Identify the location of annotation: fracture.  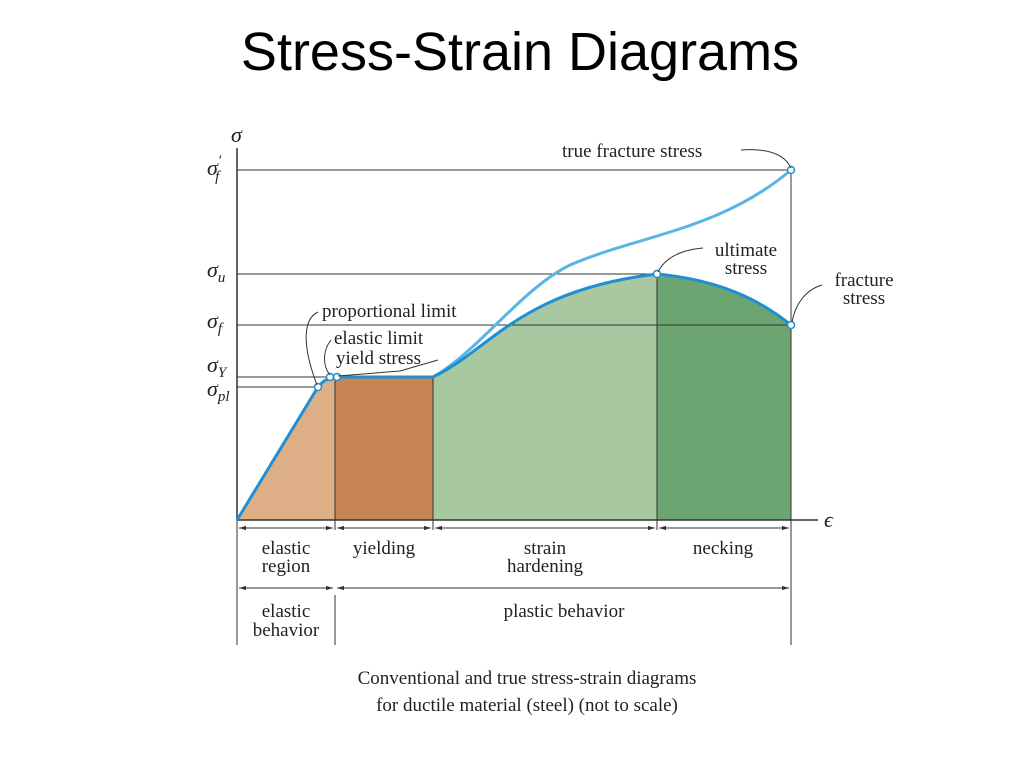
(863, 280).